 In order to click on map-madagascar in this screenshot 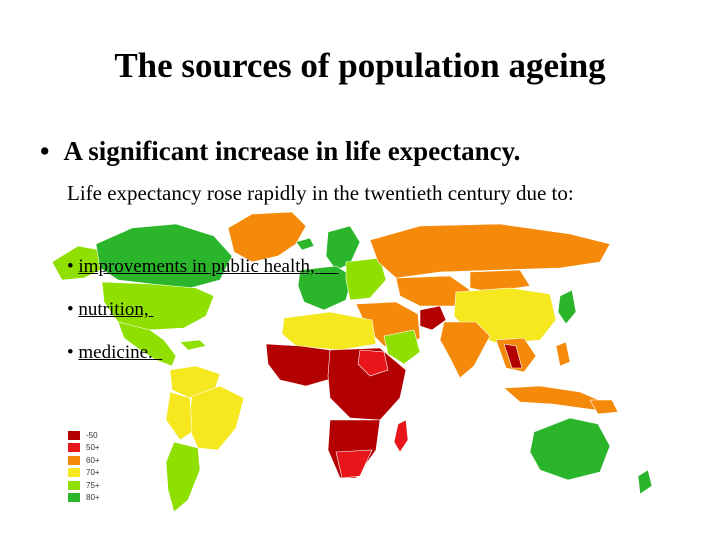, I will do `click(401, 436)`.